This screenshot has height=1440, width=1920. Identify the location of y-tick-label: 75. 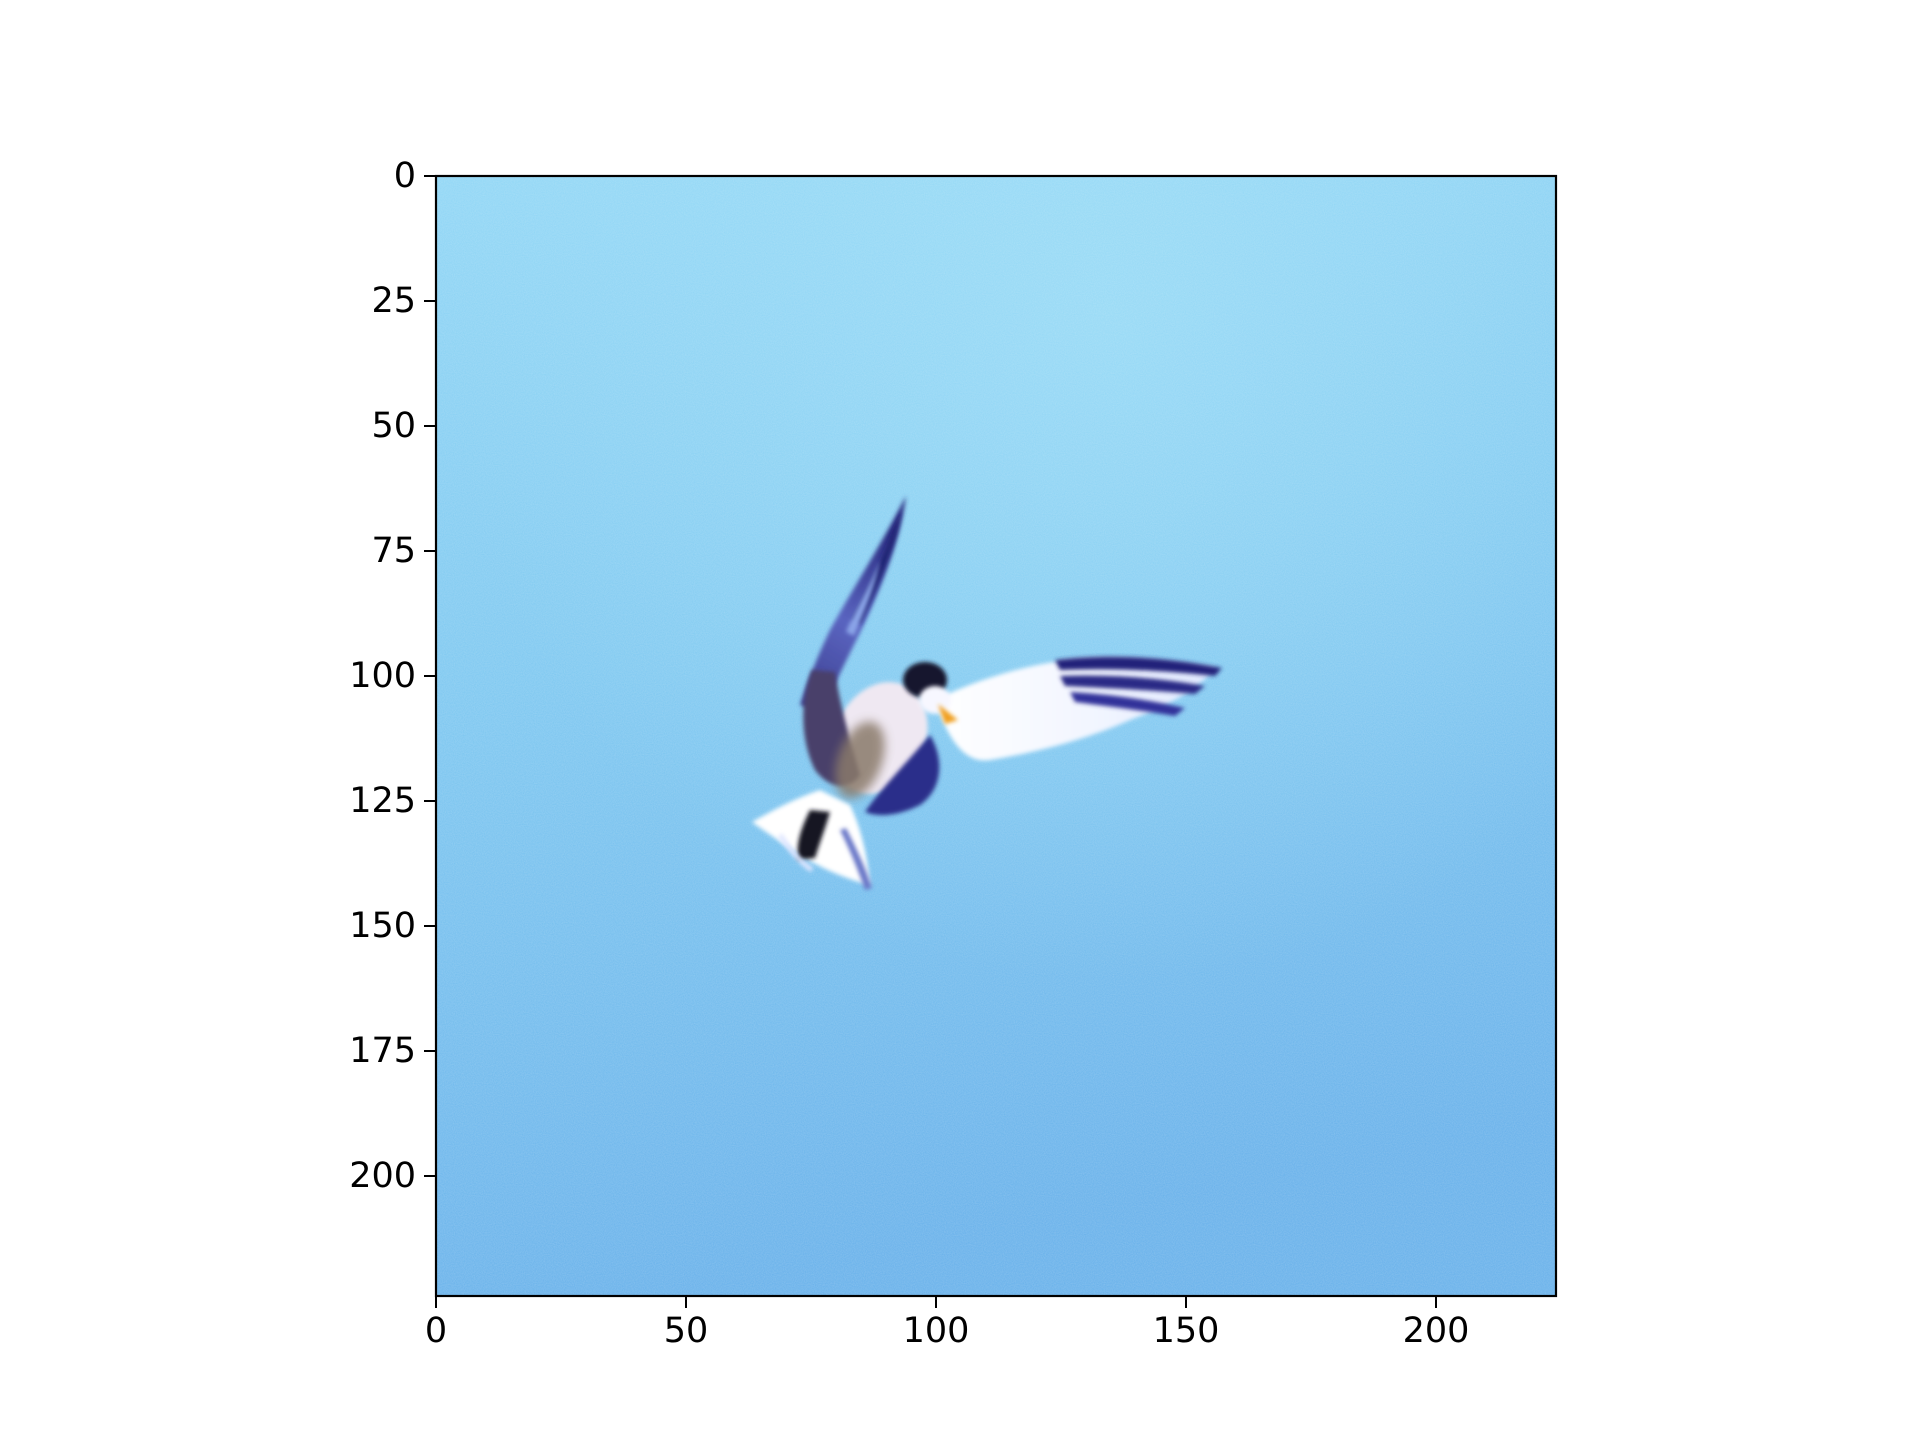
(393, 551).